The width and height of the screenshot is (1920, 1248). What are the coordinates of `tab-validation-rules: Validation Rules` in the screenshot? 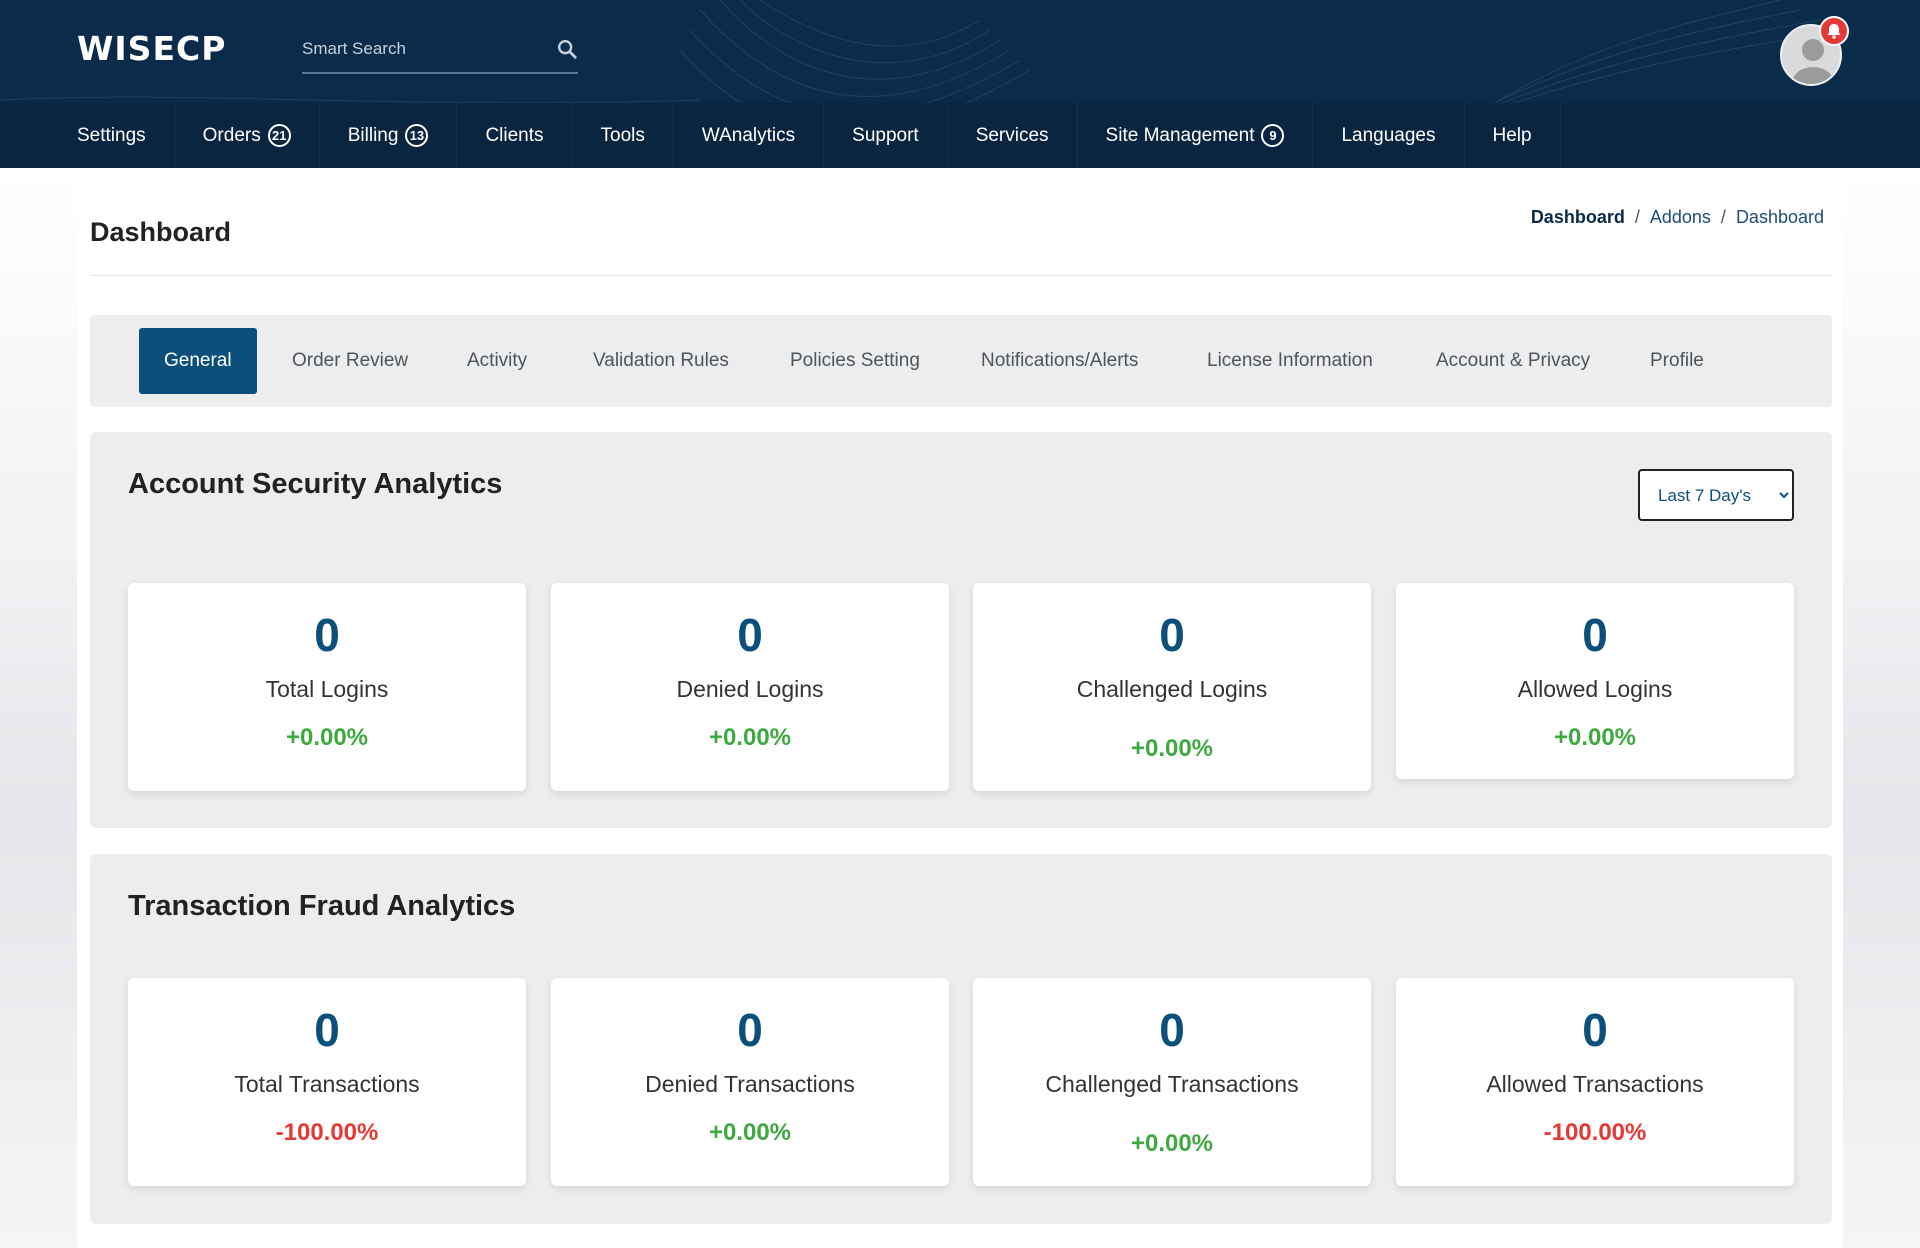 It's located at (661, 360).